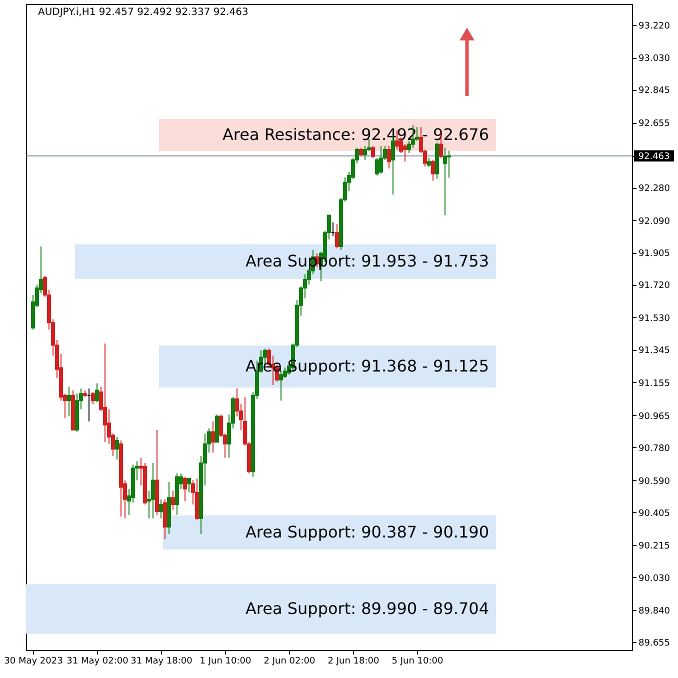 The width and height of the screenshot is (678, 678). Describe the element at coordinates (654, 643) in the screenshot. I see `y-tick-label: 89.655` at that location.